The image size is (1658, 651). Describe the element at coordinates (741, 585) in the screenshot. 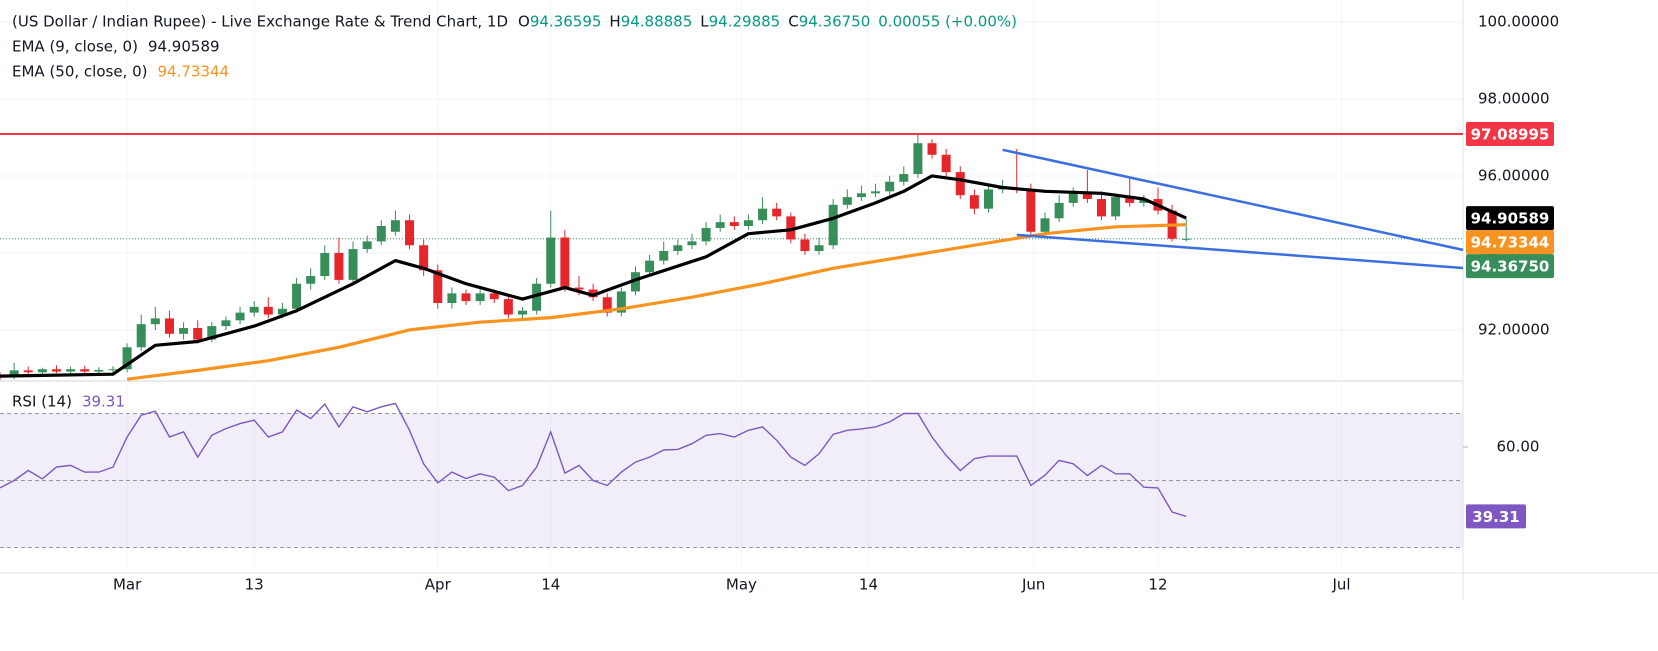

I see `x-tick-label: May` at that location.